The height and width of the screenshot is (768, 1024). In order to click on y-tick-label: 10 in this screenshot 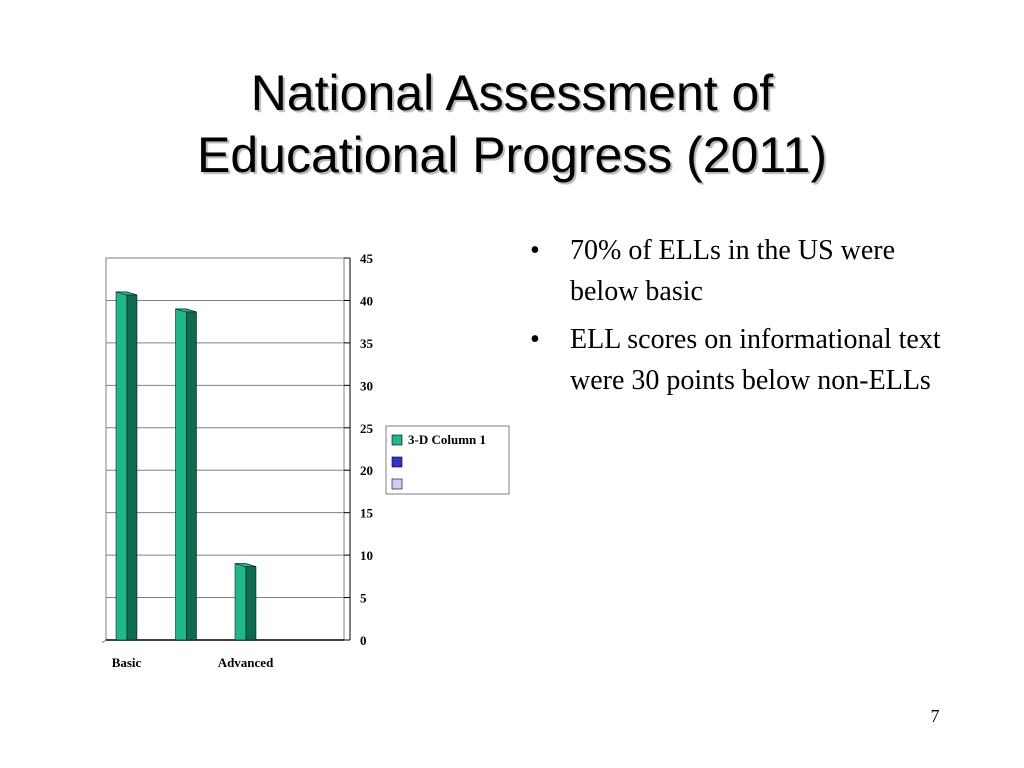, I will do `click(366, 555)`.